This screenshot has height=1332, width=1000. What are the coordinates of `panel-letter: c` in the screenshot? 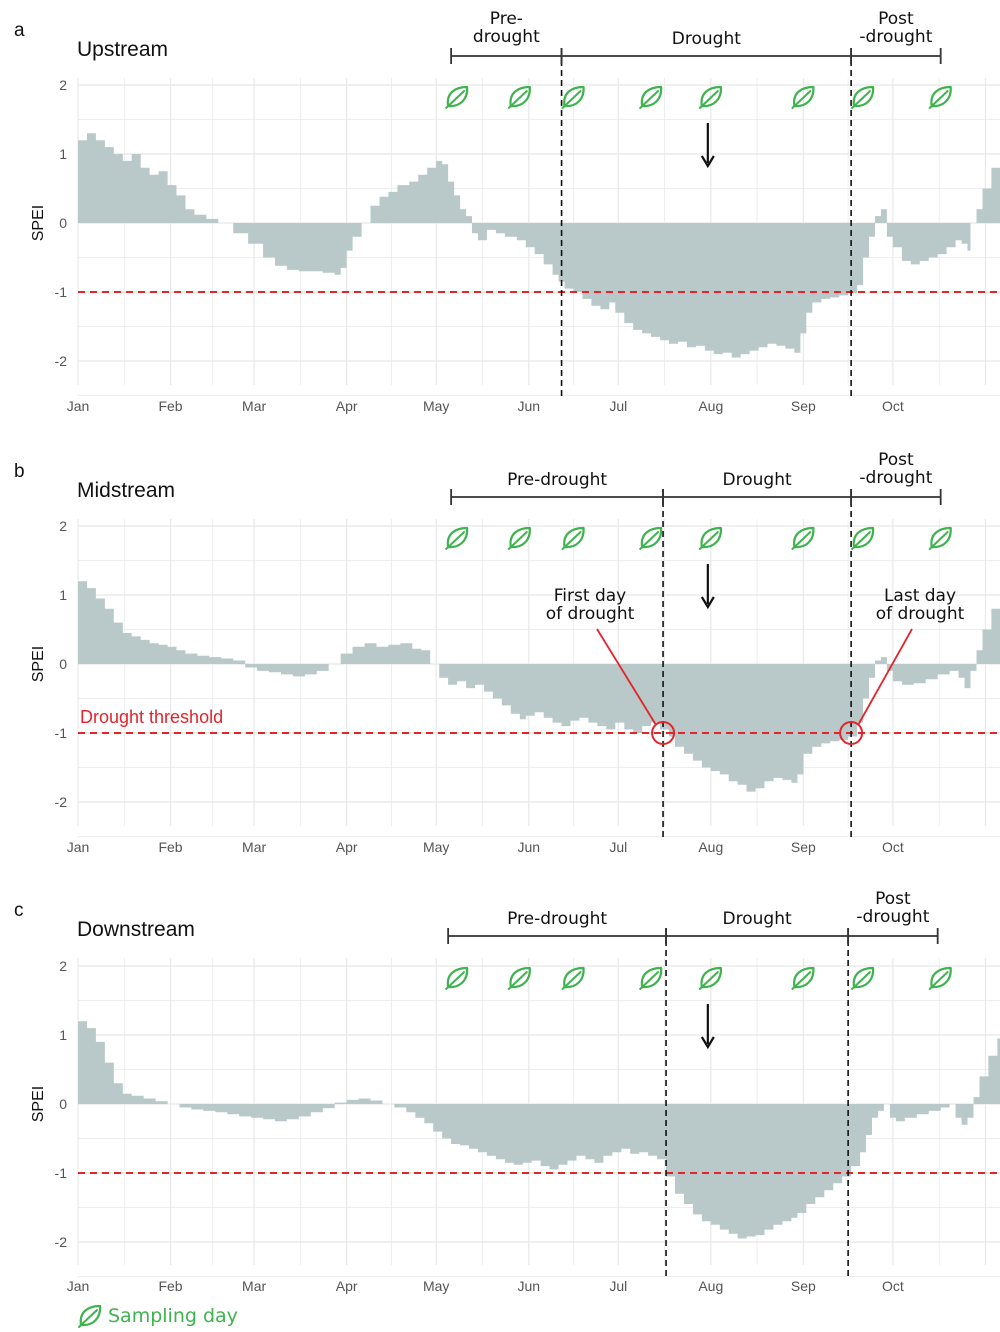 It's located at (19, 910).